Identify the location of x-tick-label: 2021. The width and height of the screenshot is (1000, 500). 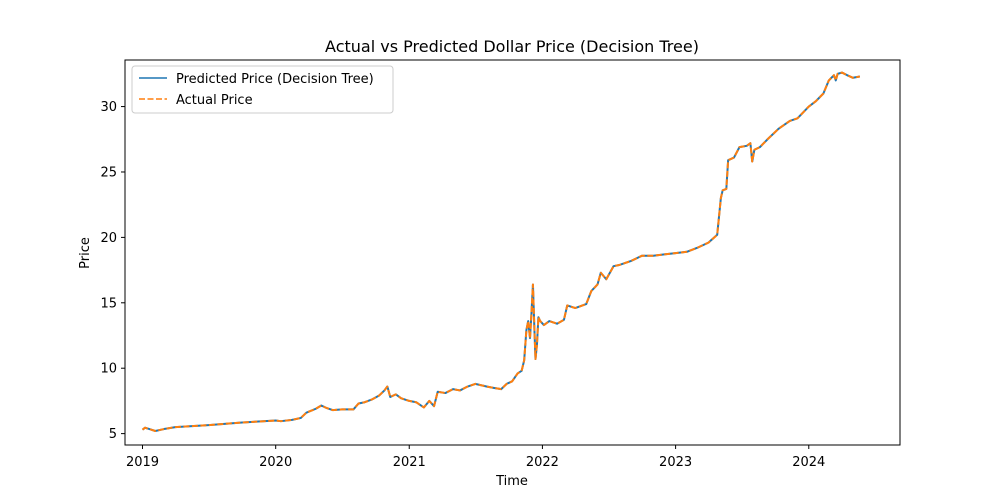
(409, 462).